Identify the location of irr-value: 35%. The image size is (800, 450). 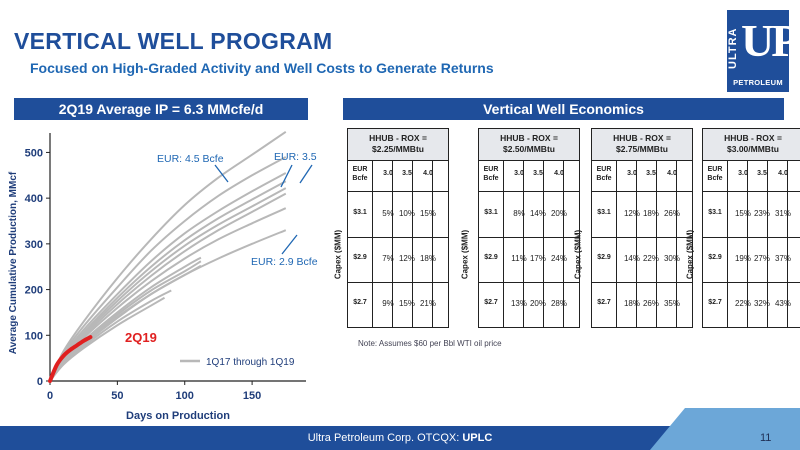
(671, 303).